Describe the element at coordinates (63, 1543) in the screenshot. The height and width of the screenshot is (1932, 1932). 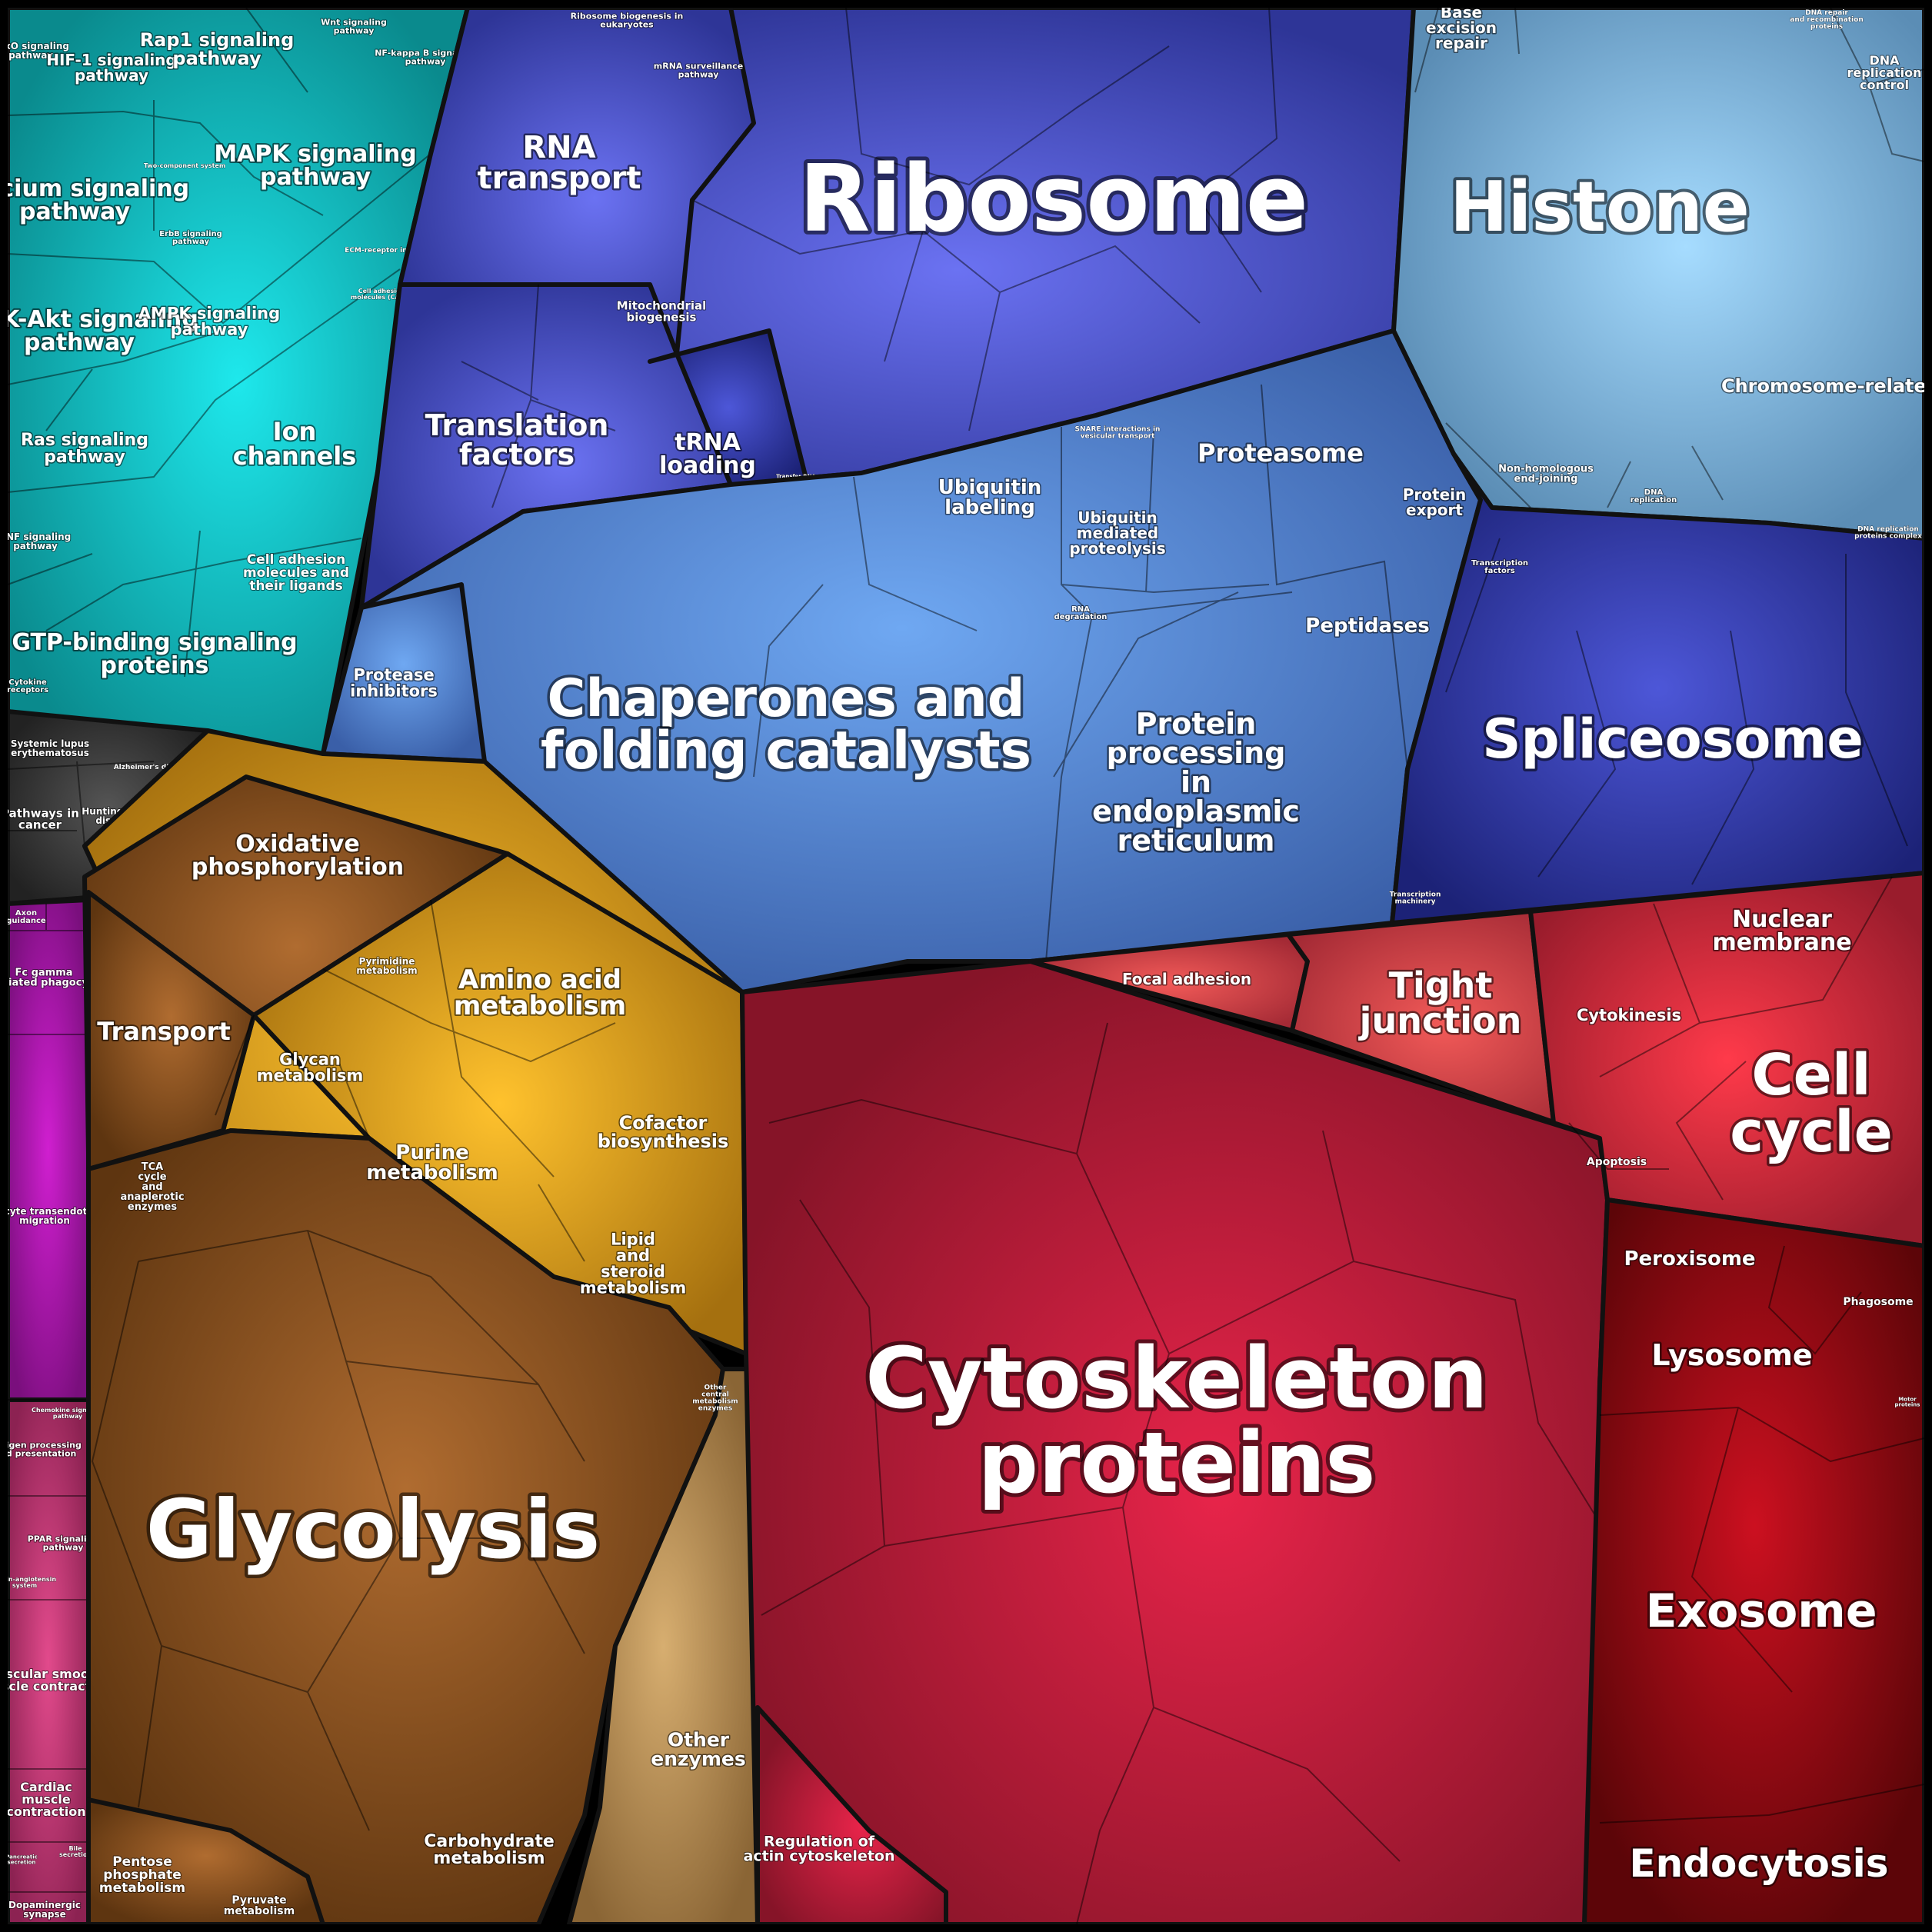
I see `label-ppar: PPAR signaling pathway` at that location.